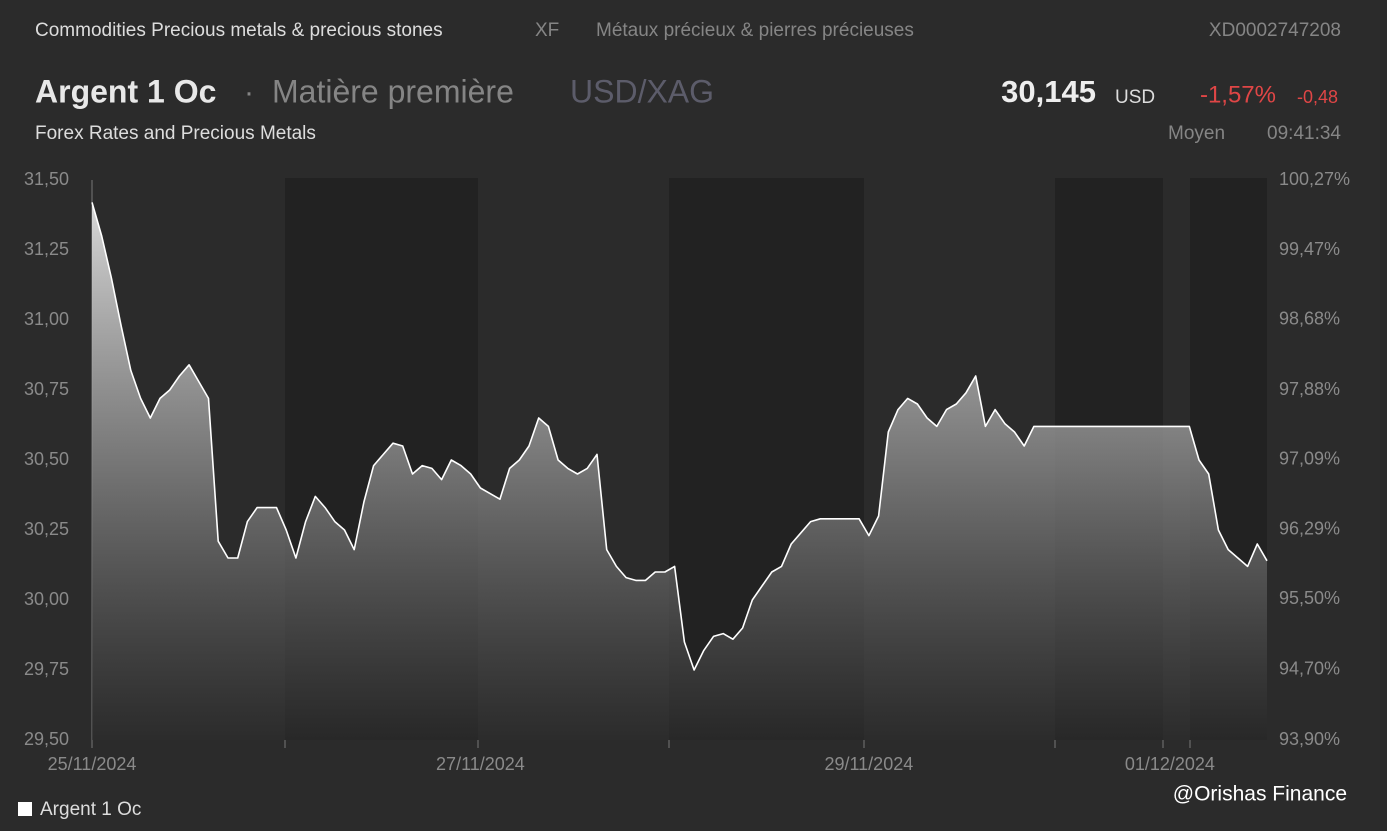  I want to click on pair: USD/XAG, so click(642, 91).